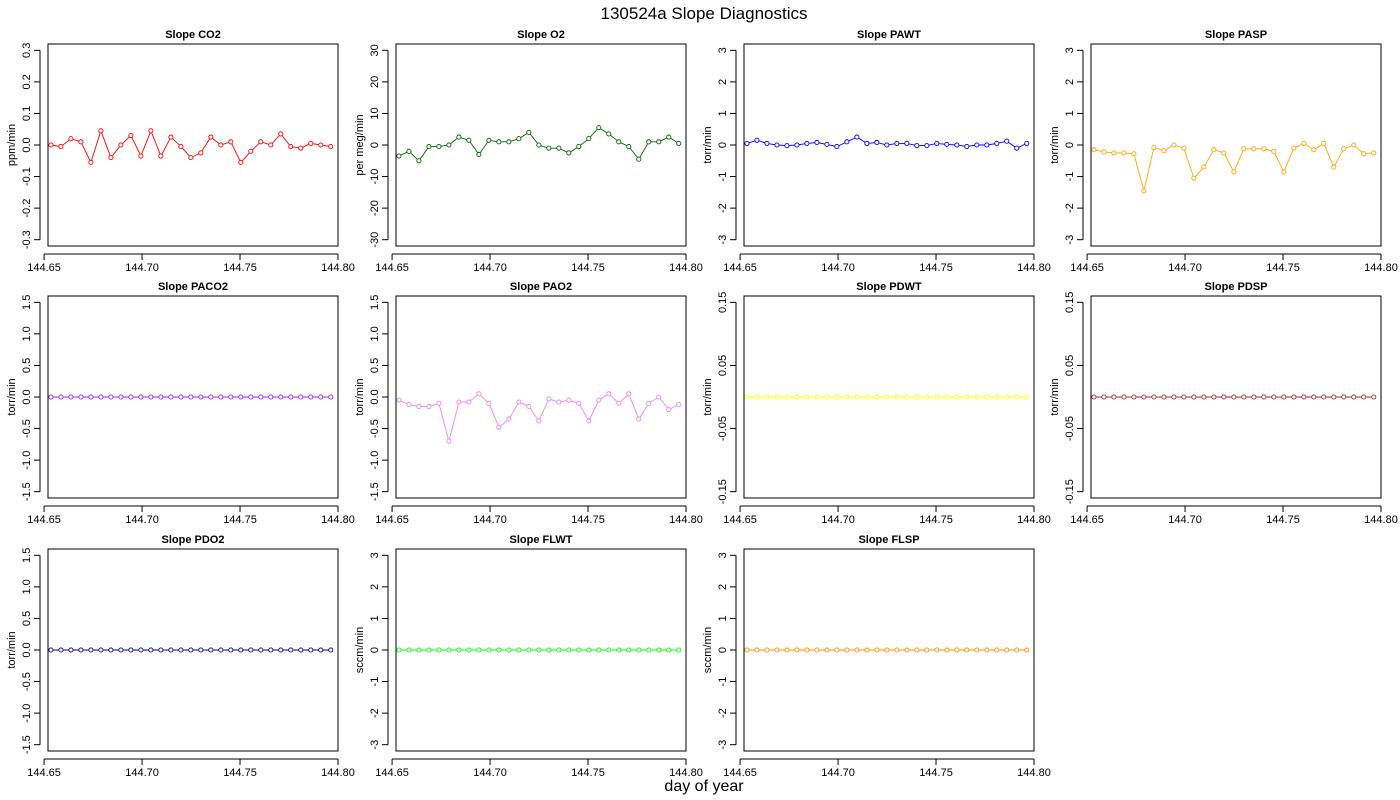 Image resolution: width=1400 pixels, height=800 pixels. What do you see at coordinates (1070, 428) in the screenshot?
I see `y-tick-label: -0.05` at bounding box center [1070, 428].